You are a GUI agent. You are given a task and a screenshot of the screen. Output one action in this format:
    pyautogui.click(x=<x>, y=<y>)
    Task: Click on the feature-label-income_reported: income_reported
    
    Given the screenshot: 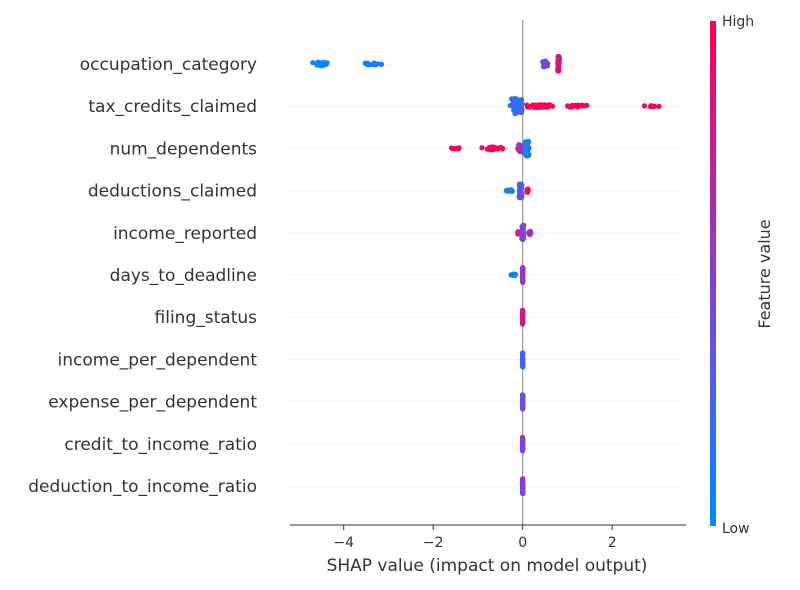 What is the action you would take?
    pyautogui.click(x=185, y=234)
    